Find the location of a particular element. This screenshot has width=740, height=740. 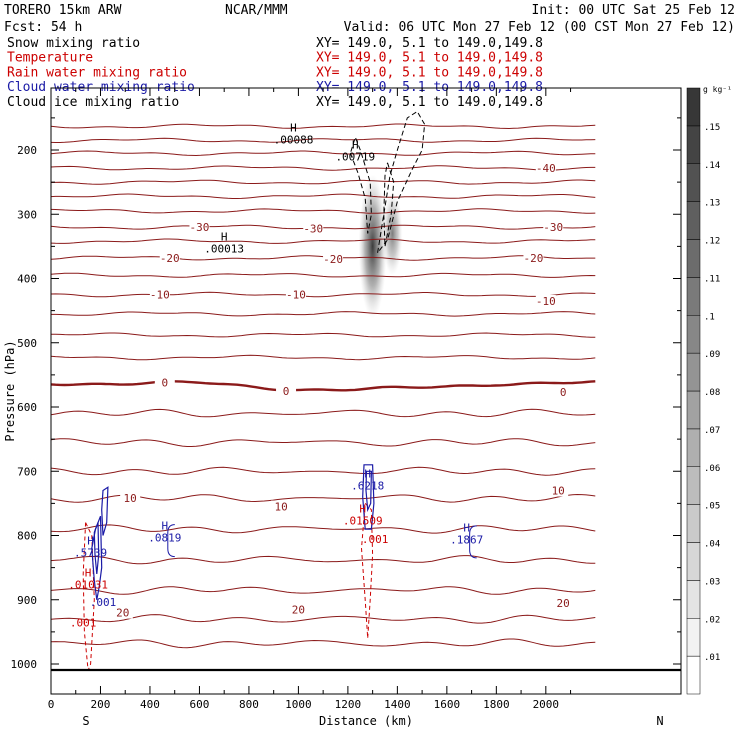

cloud-water-maximum-value: .6218 is located at coordinates (367, 486).